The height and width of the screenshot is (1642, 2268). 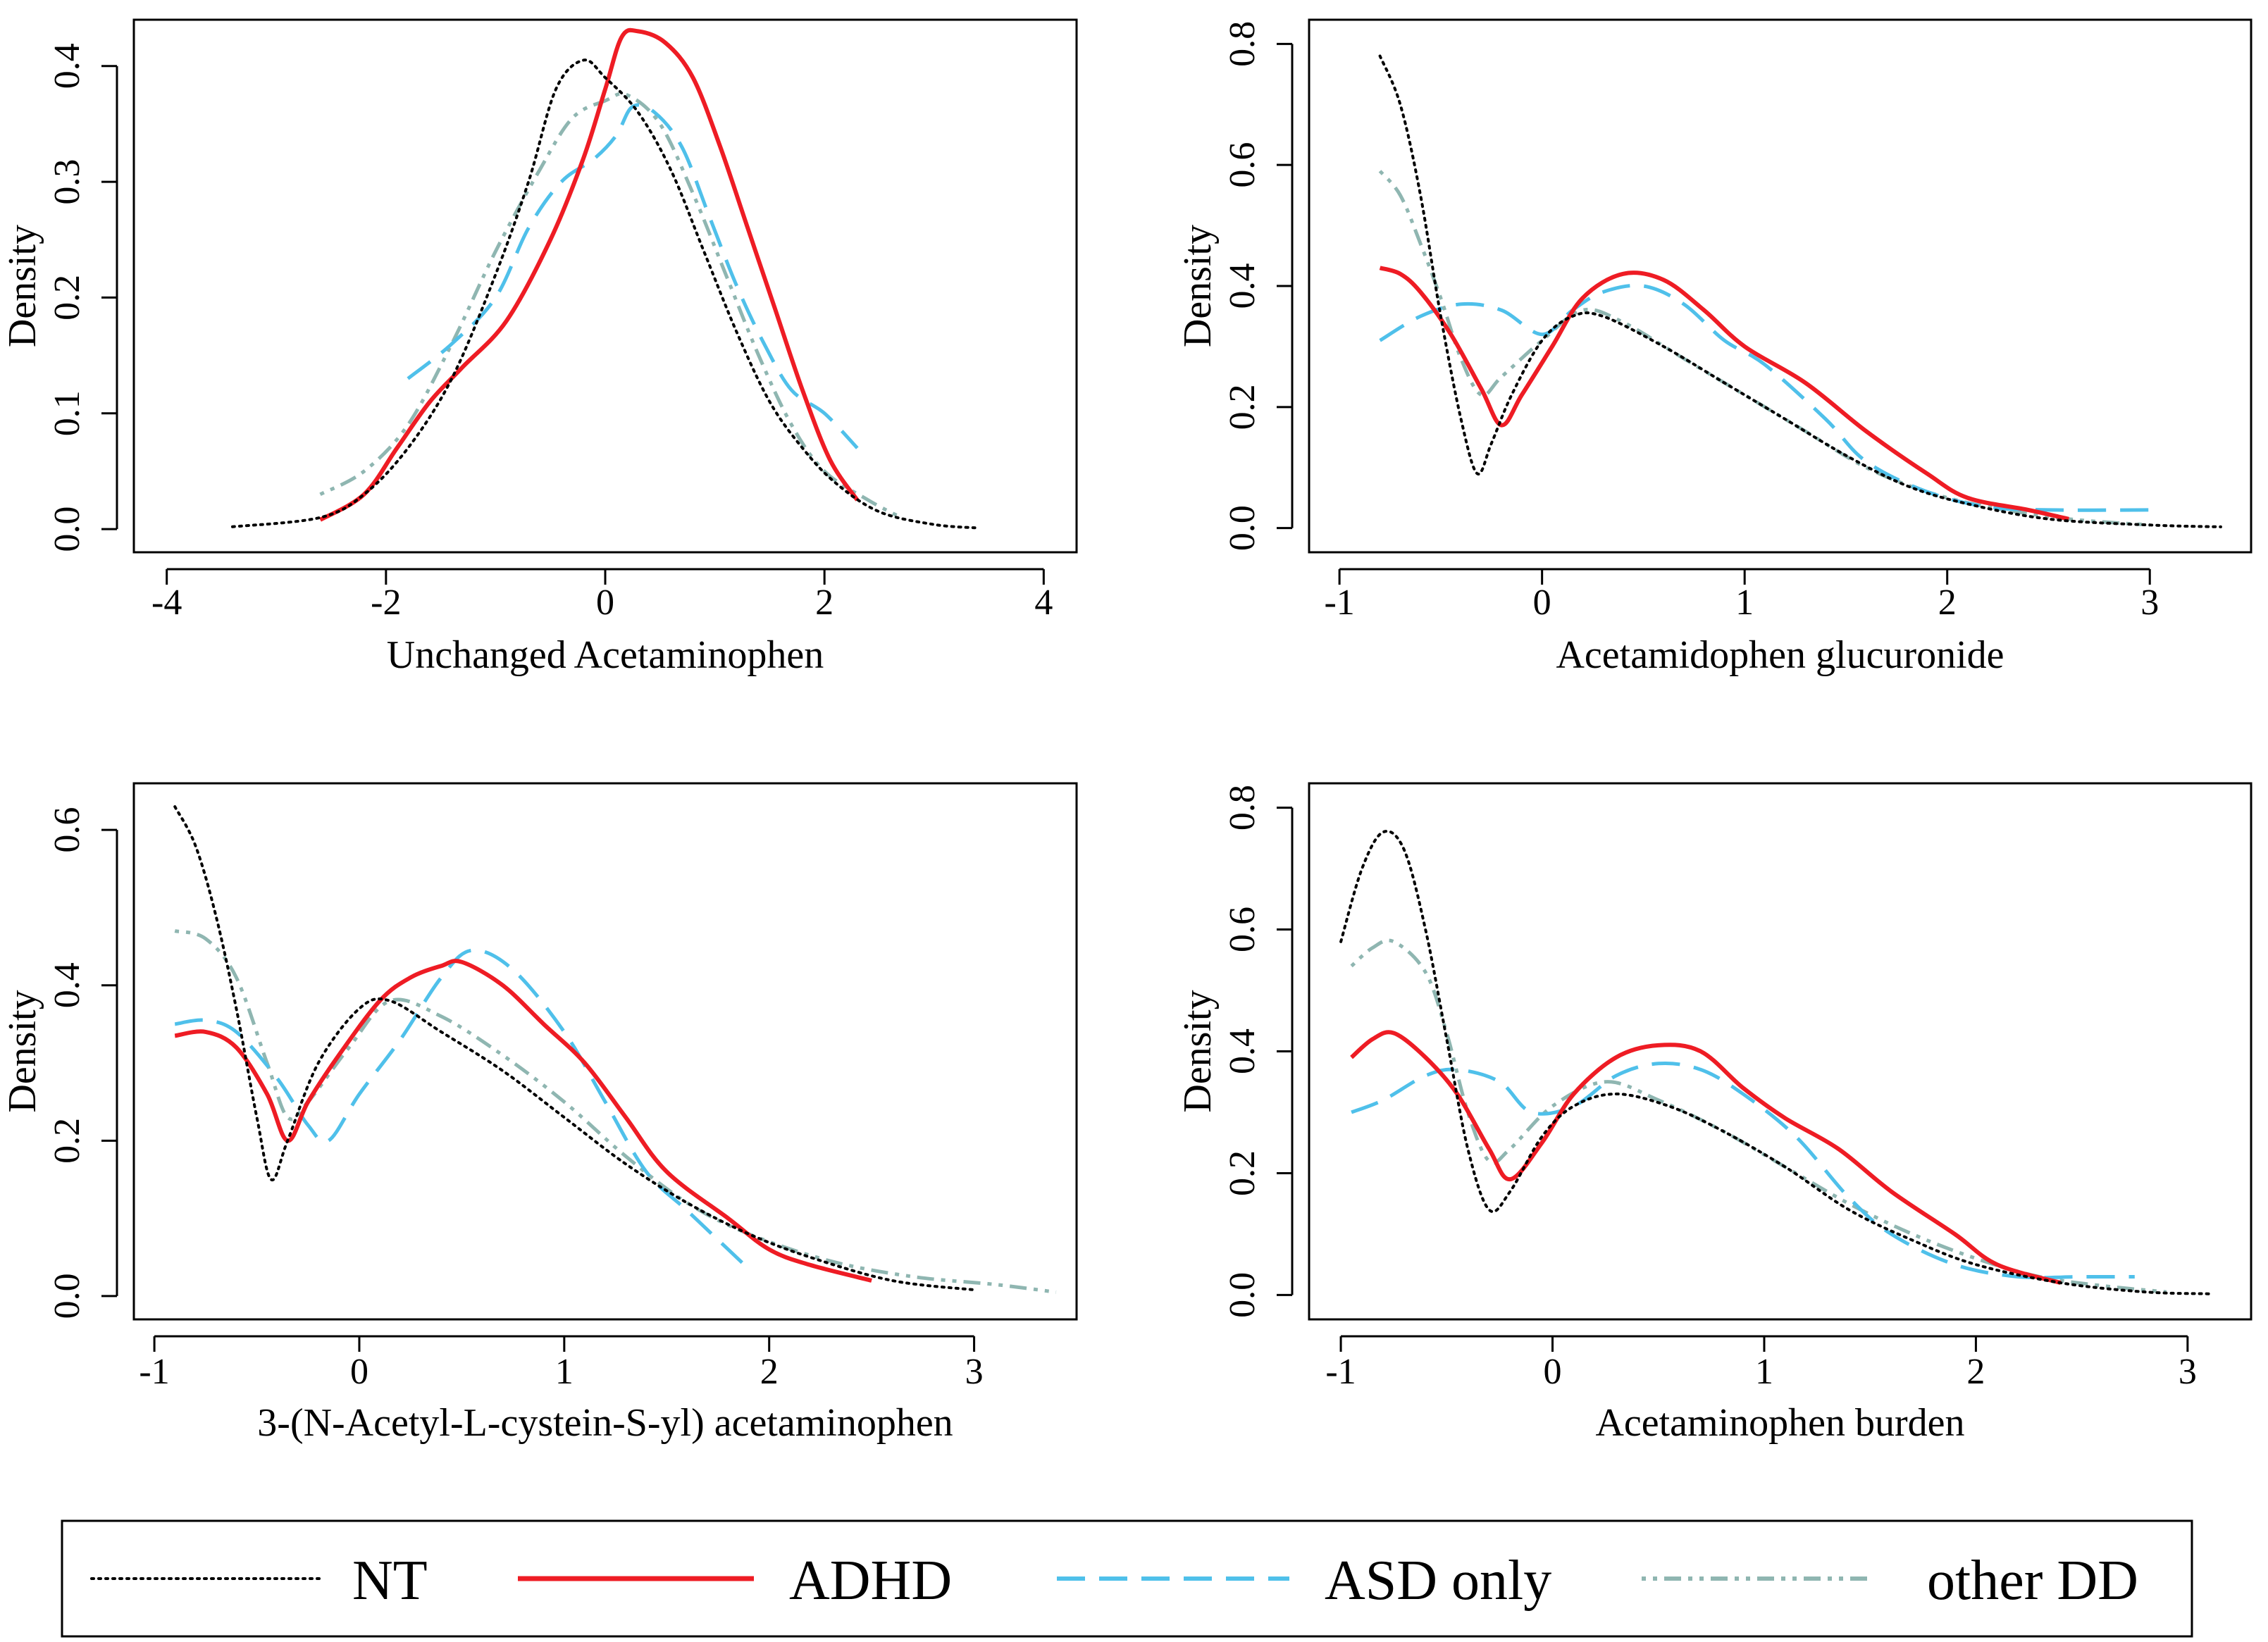 What do you see at coordinates (1043, 603) in the screenshot?
I see `x-tick-label: 4` at bounding box center [1043, 603].